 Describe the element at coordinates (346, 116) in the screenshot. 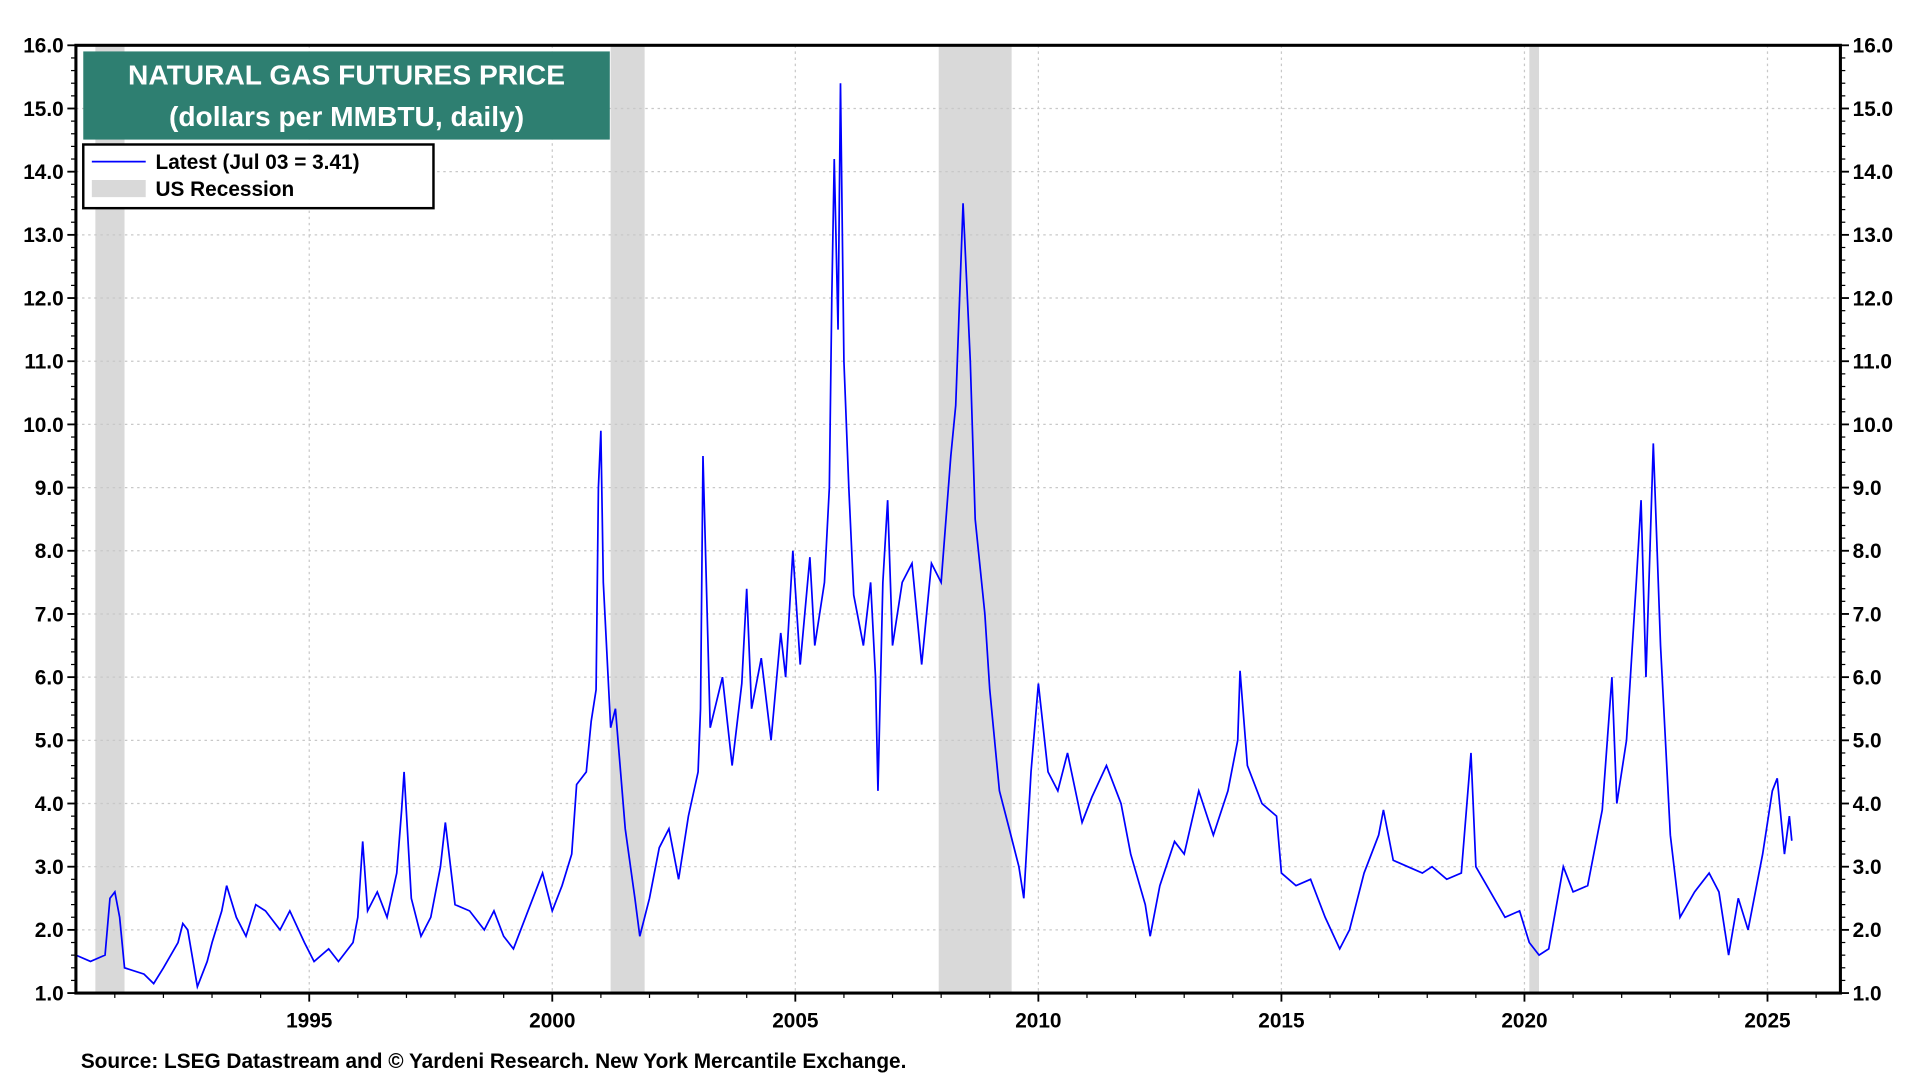

I see `chart-subtitle: (dollars per MMBTU, daily)` at that location.